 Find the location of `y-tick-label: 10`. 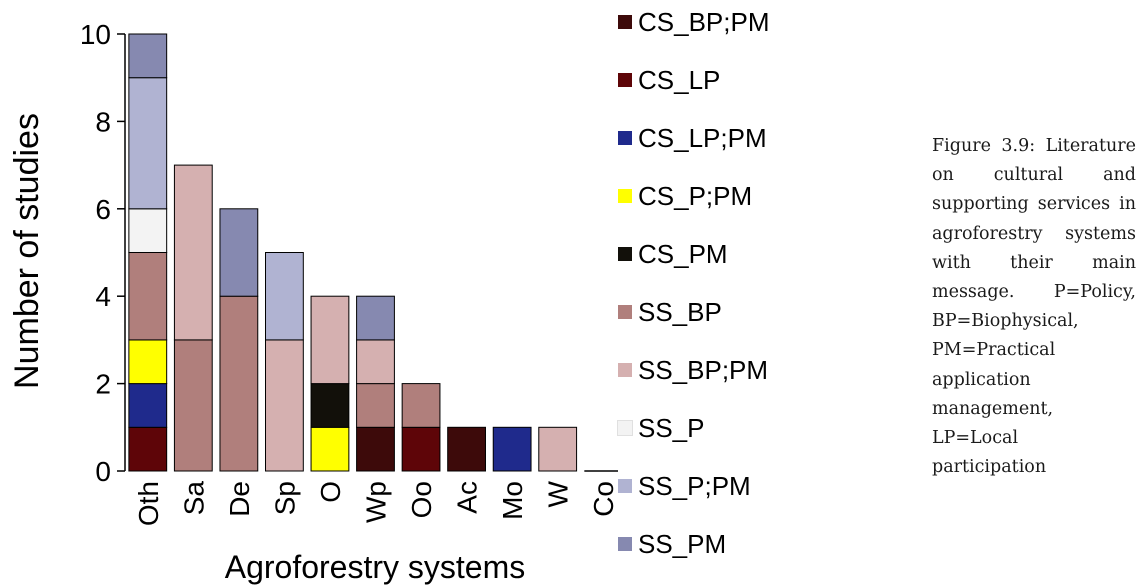

y-tick-label: 10 is located at coordinates (95, 34).